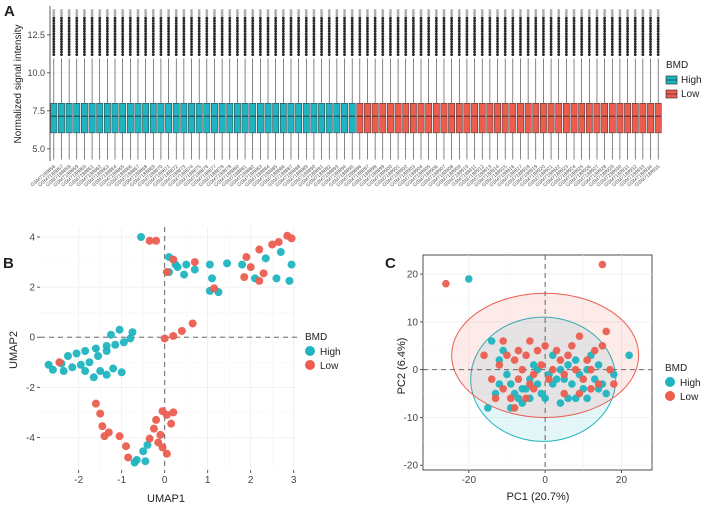 This screenshot has width=708, height=508. Describe the element at coordinates (620, 84) in the screenshot. I see `box-GSM7188930` at that location.